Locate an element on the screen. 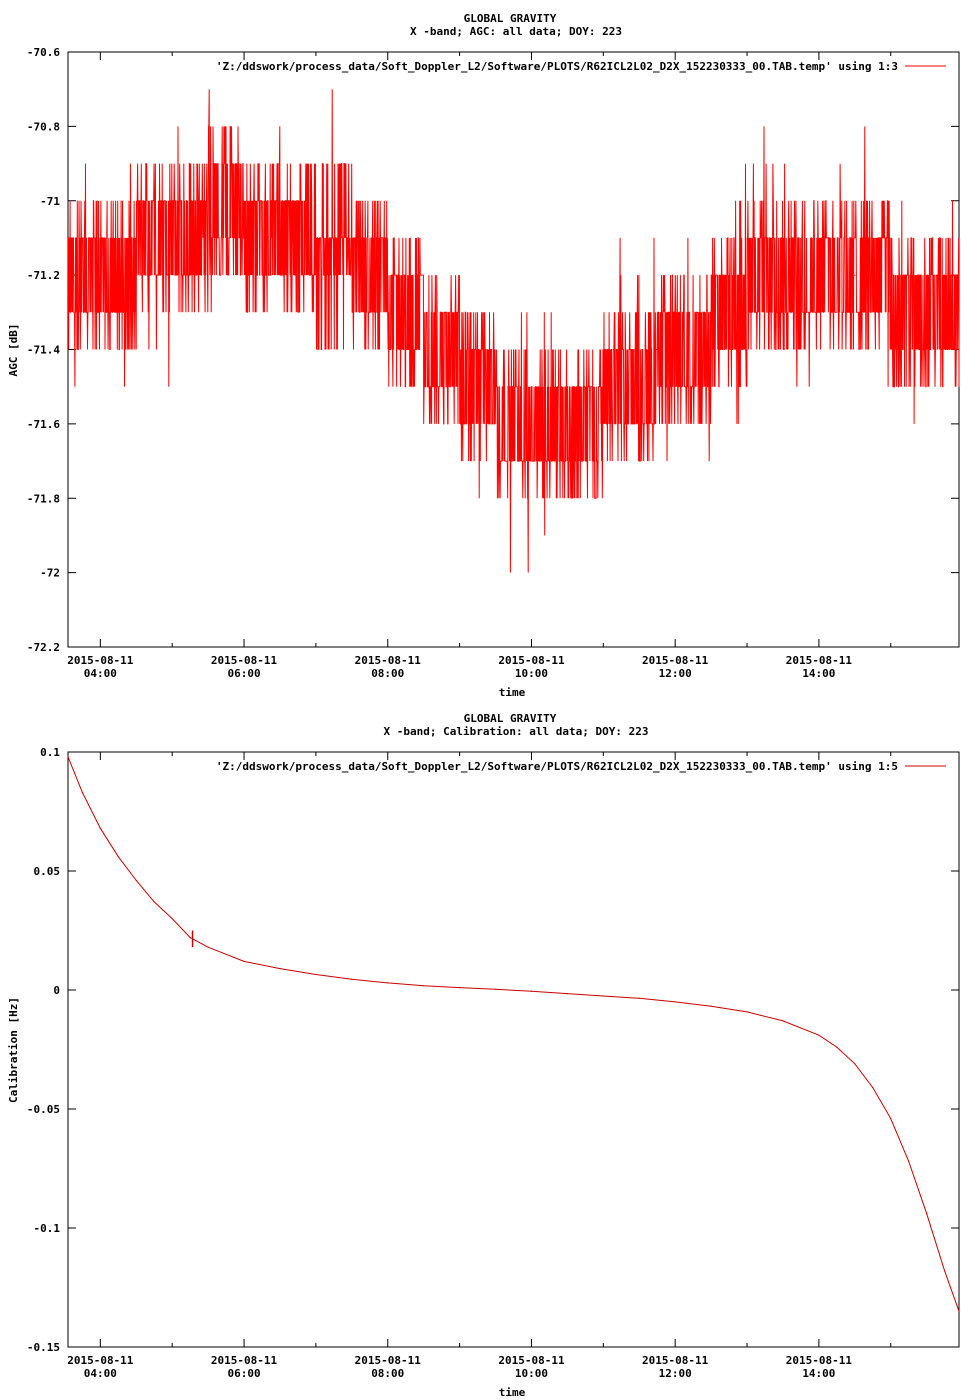  chart2-ylabel: Calibration [Hz] is located at coordinates (13, 1050).